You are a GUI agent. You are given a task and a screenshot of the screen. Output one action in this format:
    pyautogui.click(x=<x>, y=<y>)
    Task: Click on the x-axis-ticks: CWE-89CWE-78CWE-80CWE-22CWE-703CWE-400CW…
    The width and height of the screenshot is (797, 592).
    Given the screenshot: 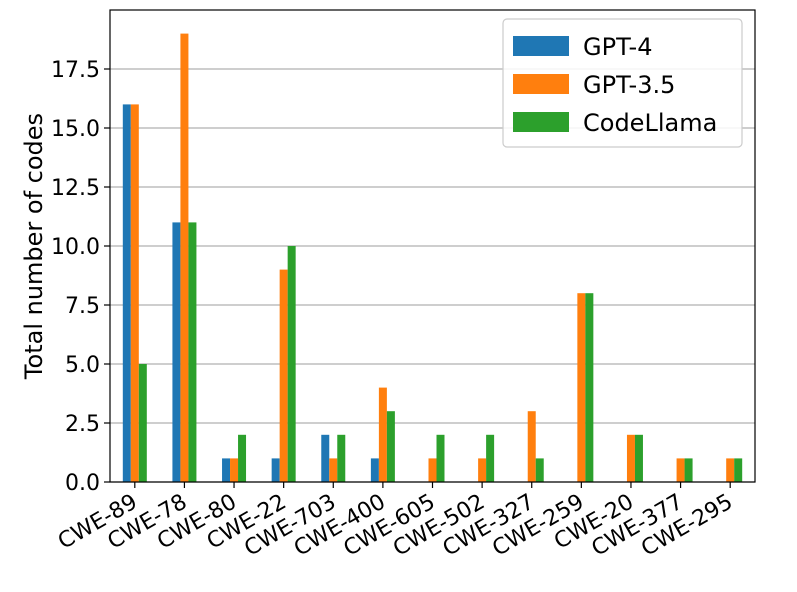 What is the action you would take?
    pyautogui.click(x=395, y=522)
    